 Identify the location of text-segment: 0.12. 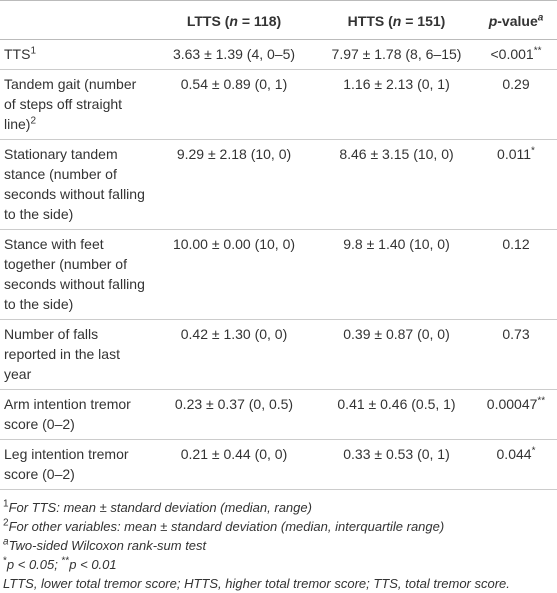
(516, 244).